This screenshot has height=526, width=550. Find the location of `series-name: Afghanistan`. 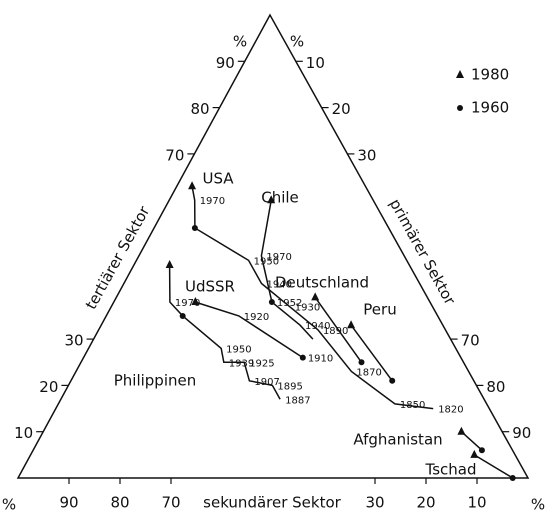

series-name: Afghanistan is located at coordinates (397, 440).